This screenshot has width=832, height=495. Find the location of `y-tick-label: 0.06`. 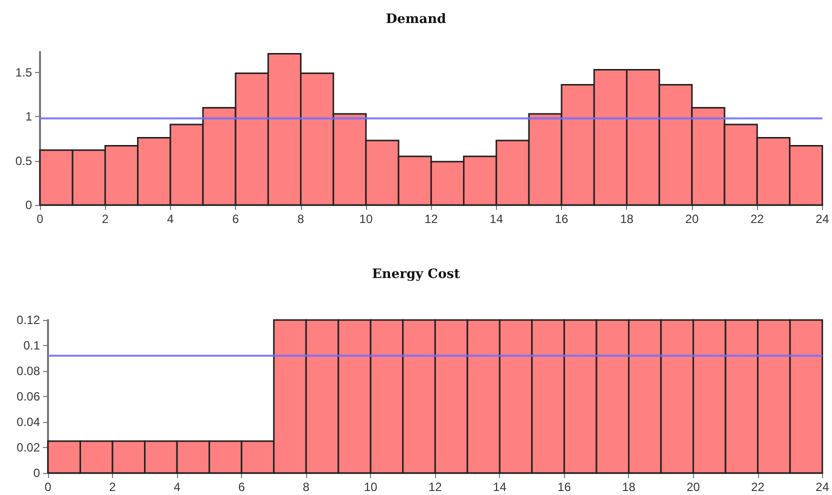

y-tick-label: 0.06 is located at coordinates (28, 397).